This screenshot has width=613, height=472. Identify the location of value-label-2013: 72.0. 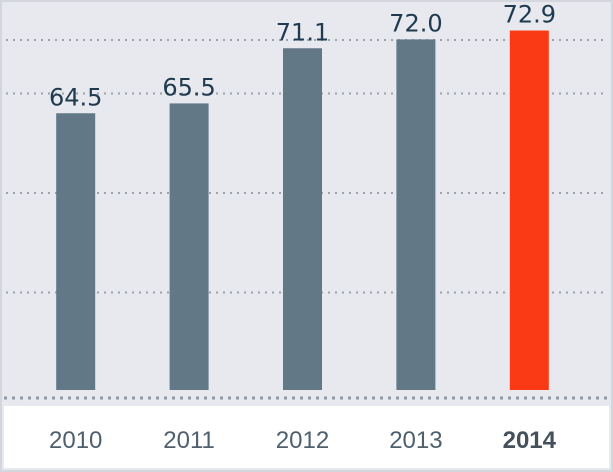
(415, 23).